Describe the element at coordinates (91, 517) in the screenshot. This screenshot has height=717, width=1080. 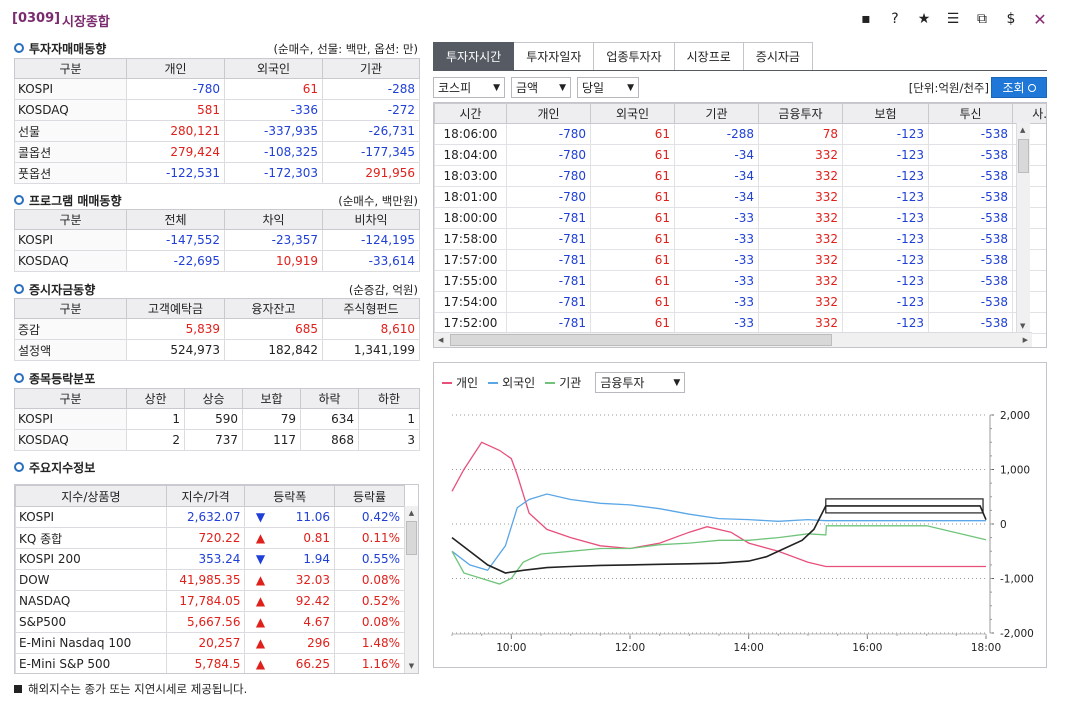
I see `index-name: KOSPI` at that location.